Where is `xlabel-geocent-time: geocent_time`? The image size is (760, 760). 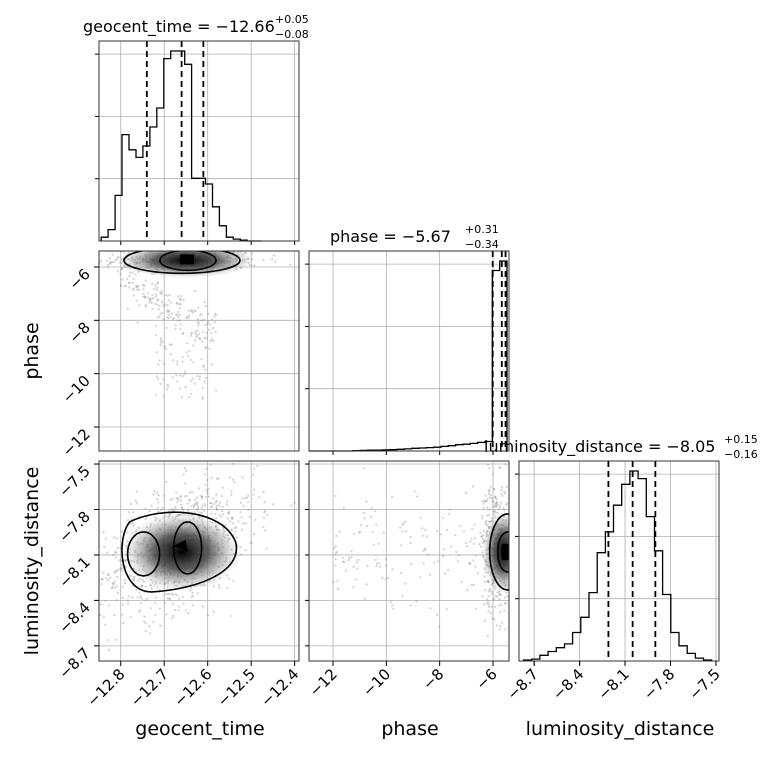
xlabel-geocent-time: geocent_time is located at coordinates (199, 729).